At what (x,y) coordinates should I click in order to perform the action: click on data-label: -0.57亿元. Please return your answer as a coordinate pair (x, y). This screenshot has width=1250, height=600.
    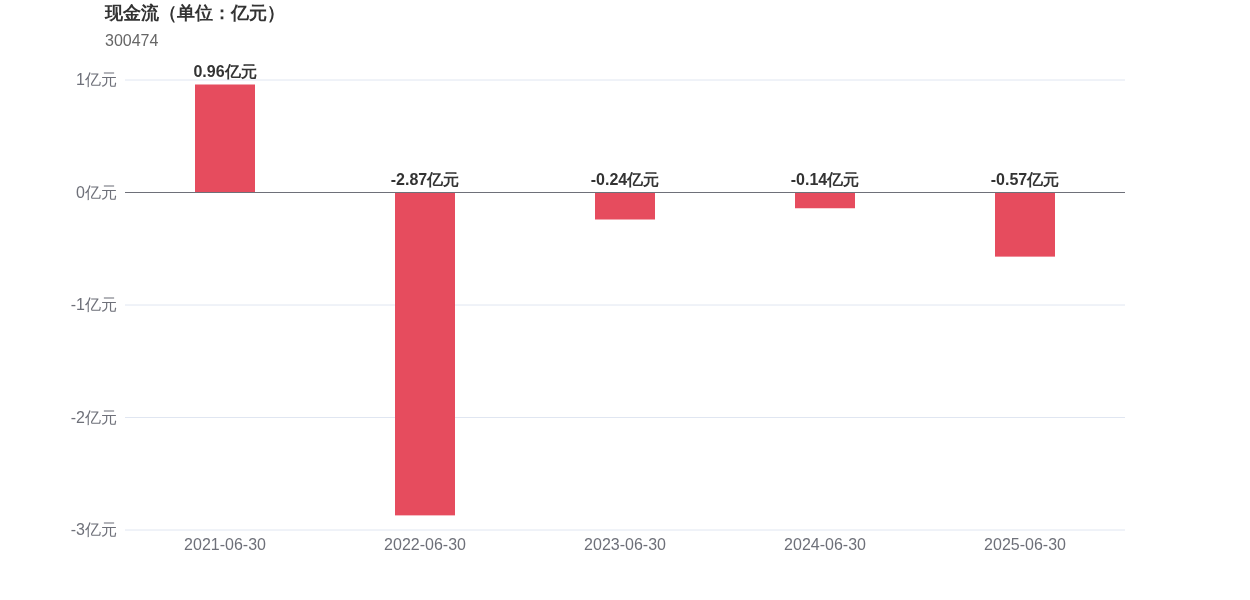
    Looking at the image, I should click on (1025, 179).